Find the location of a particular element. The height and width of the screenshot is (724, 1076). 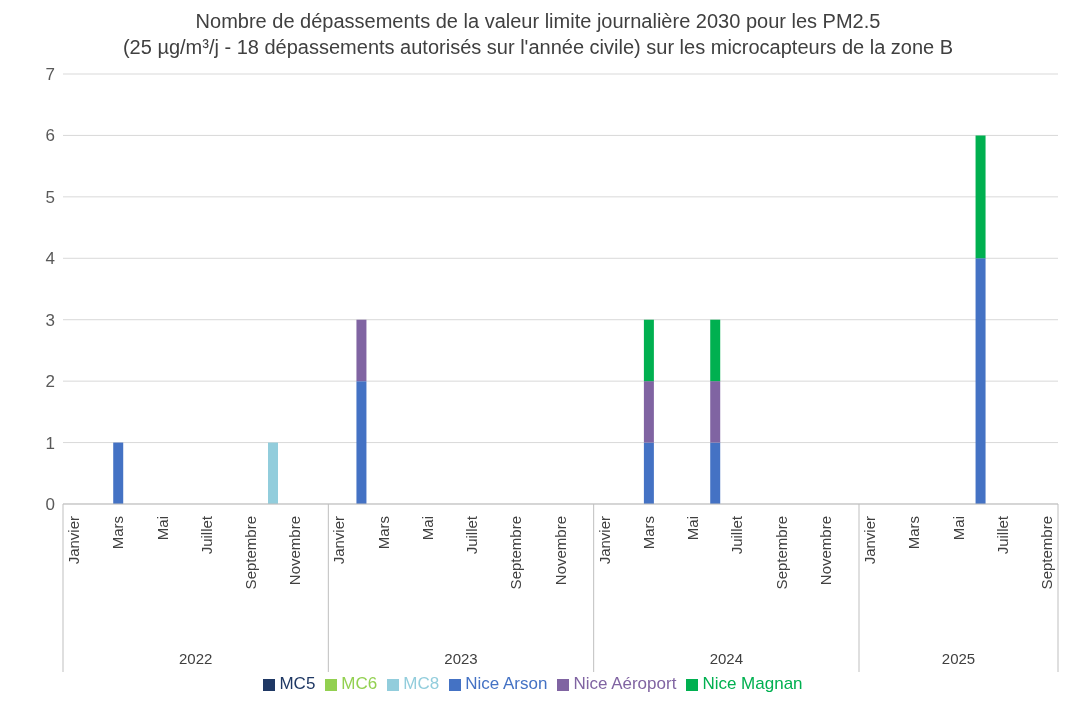

text: 2023 is located at coordinates (461, 658).